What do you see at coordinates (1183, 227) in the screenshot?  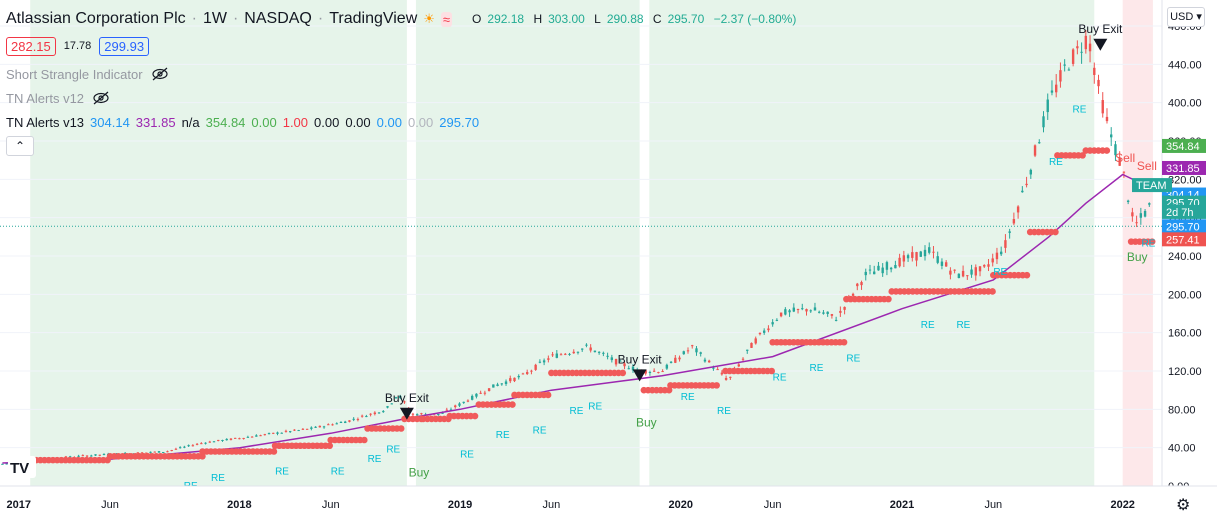 I see `price-badge-label: 295.70` at bounding box center [1183, 227].